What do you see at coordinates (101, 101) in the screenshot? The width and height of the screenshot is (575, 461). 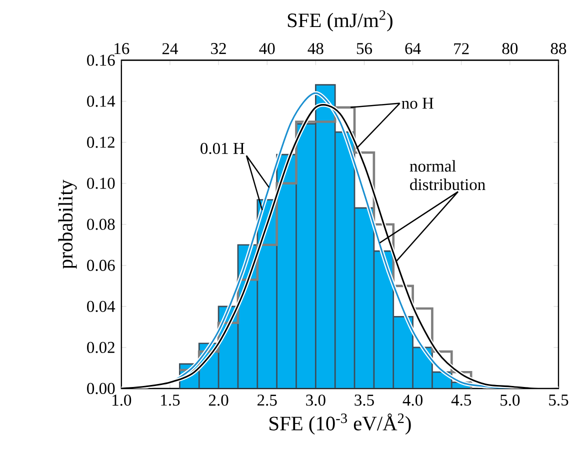 I see `y-tick-label: 0.14` at bounding box center [101, 101].